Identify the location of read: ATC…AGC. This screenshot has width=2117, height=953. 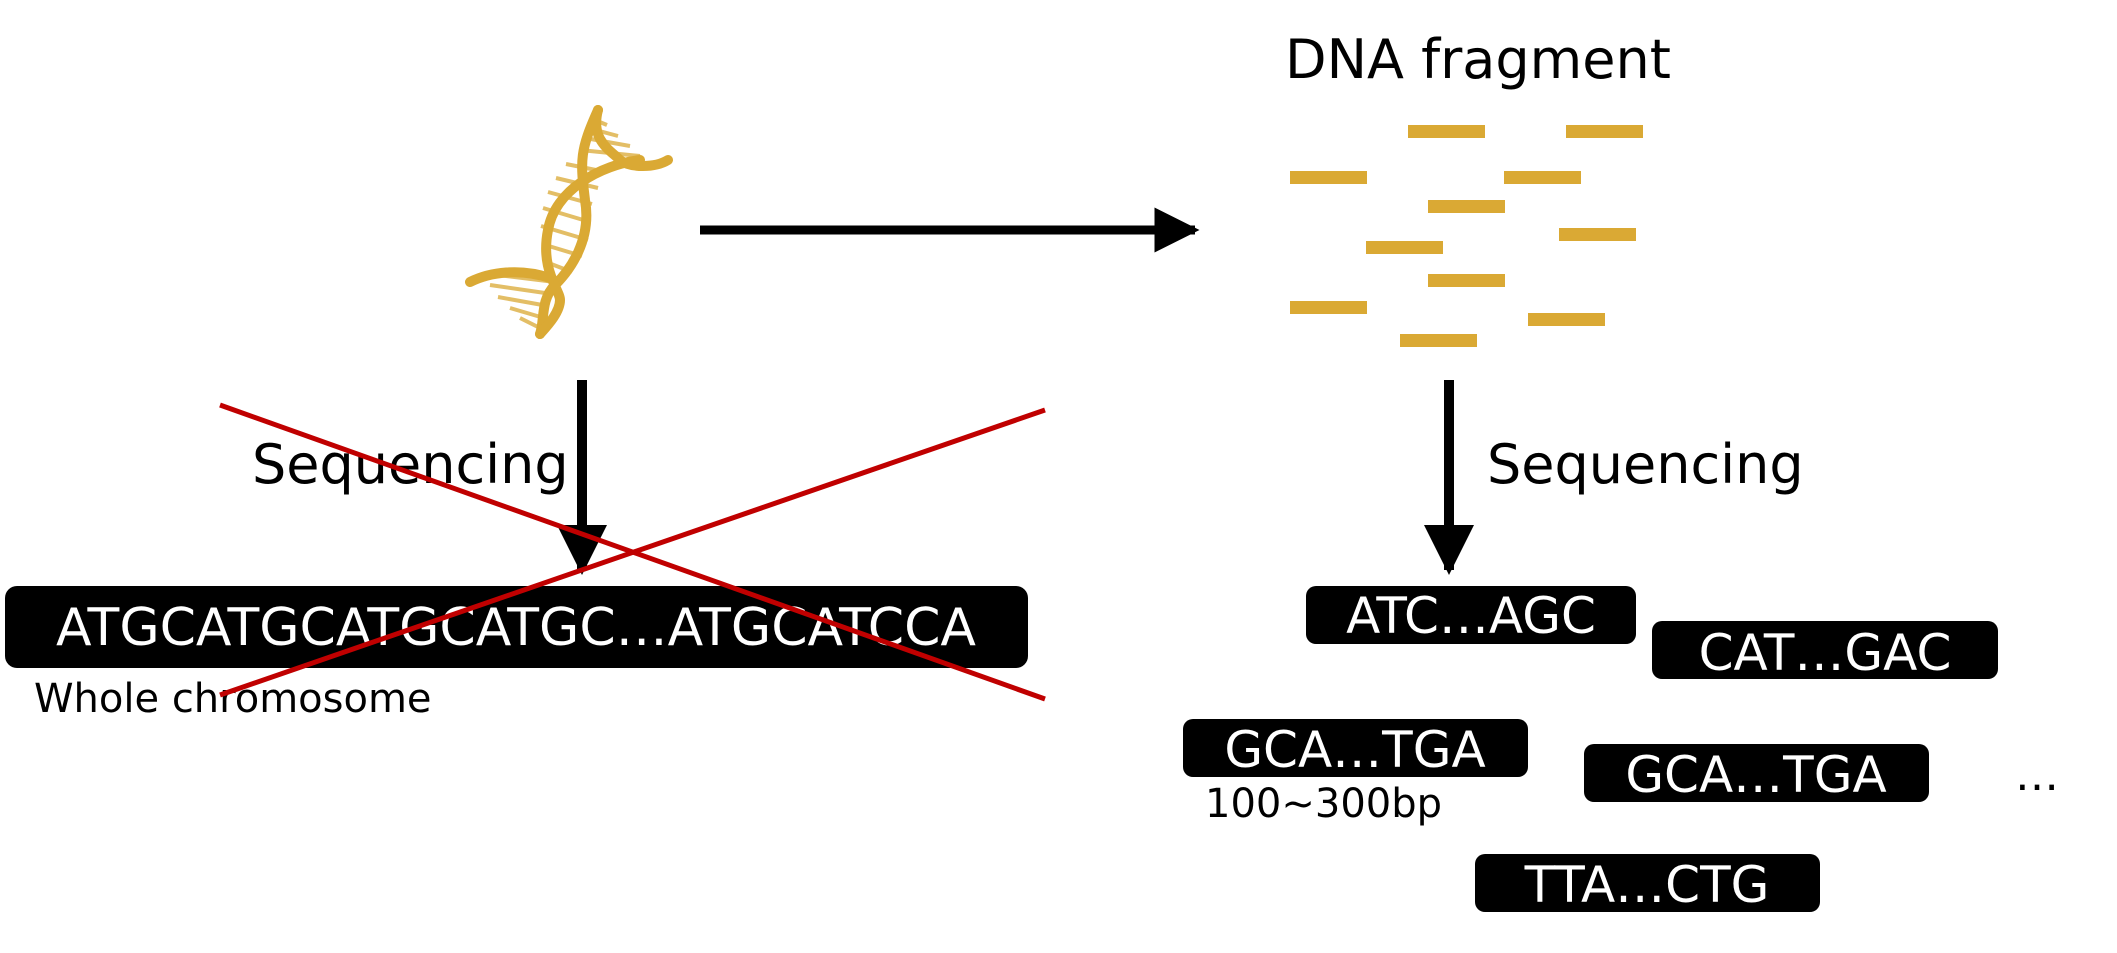
(1471, 615).